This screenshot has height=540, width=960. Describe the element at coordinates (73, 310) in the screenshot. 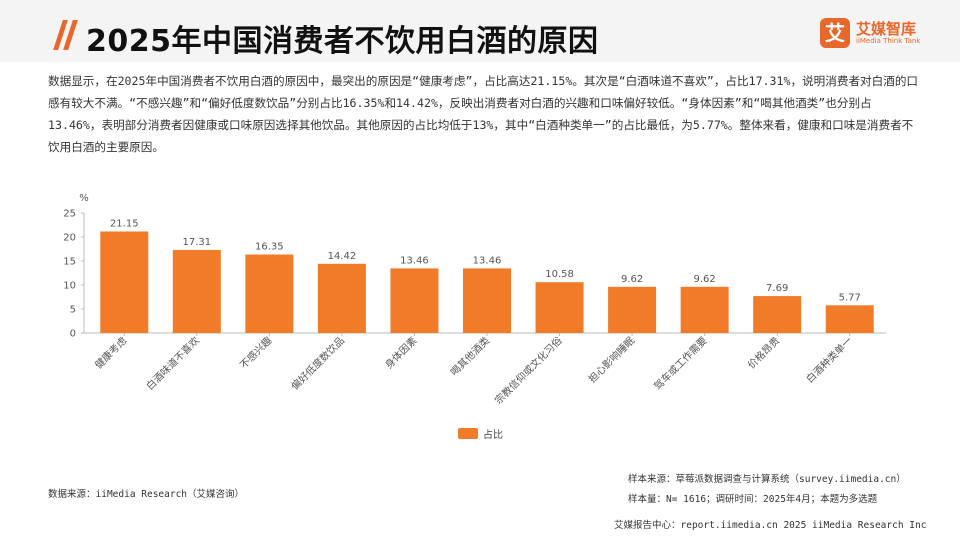

I see `y-tick-label: 5` at that location.